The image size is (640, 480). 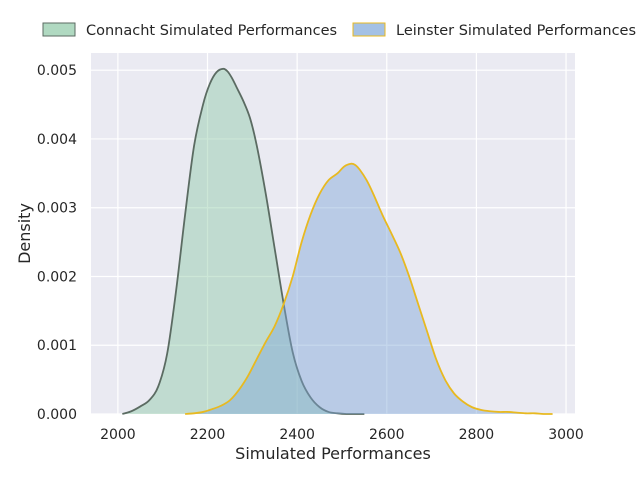 What do you see at coordinates (566, 435) in the screenshot?
I see `x-tick-label-5: 3000` at bounding box center [566, 435].